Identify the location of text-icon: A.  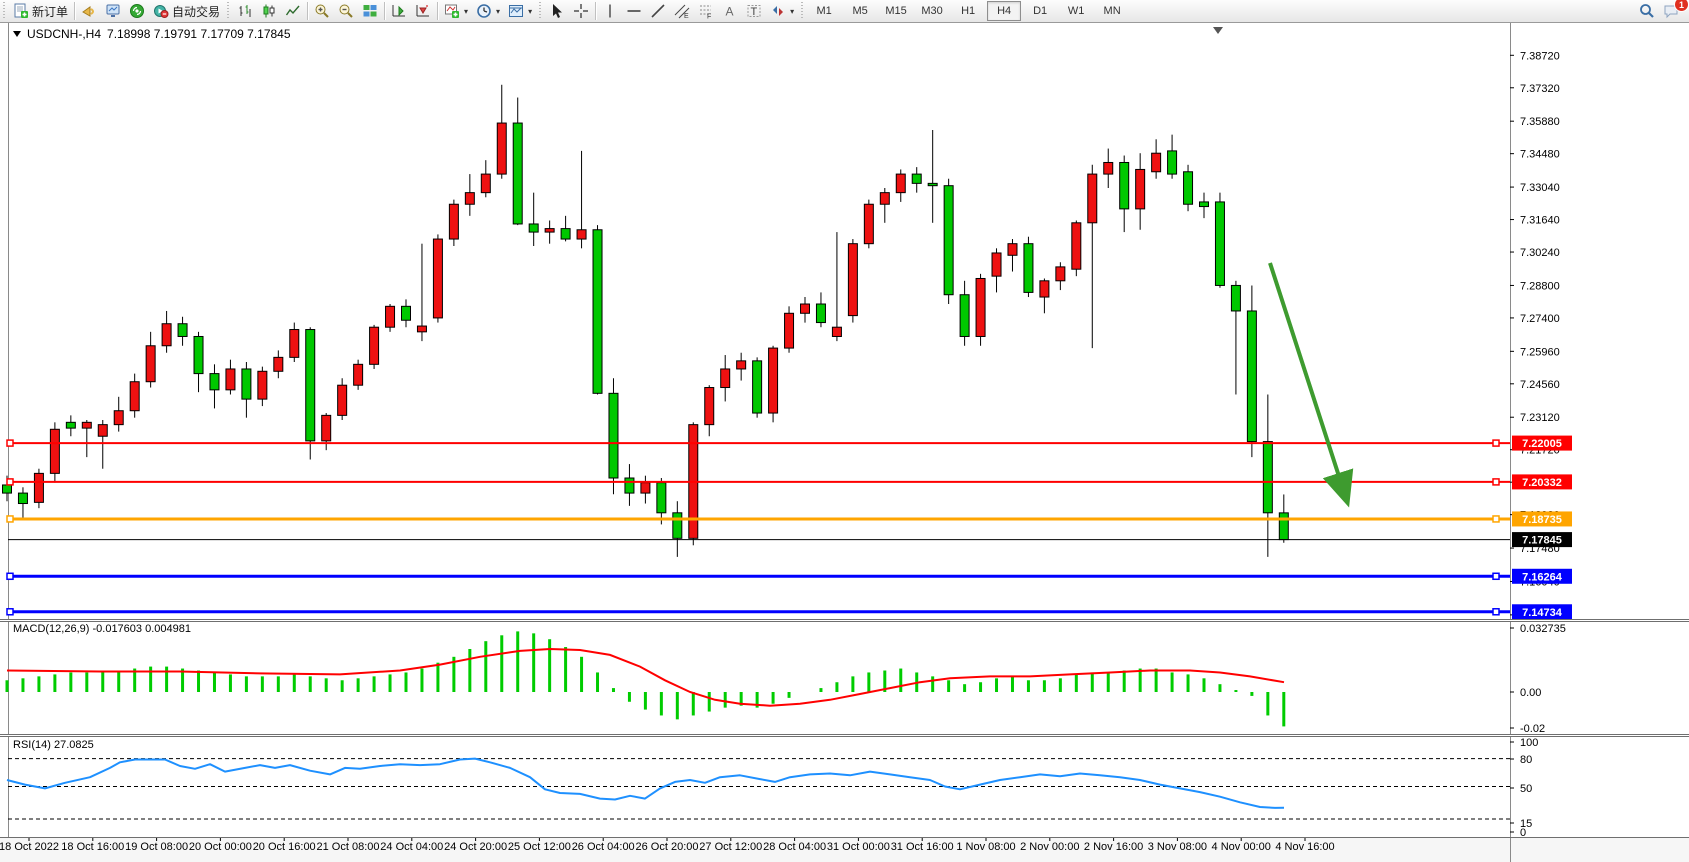
(730, 12).